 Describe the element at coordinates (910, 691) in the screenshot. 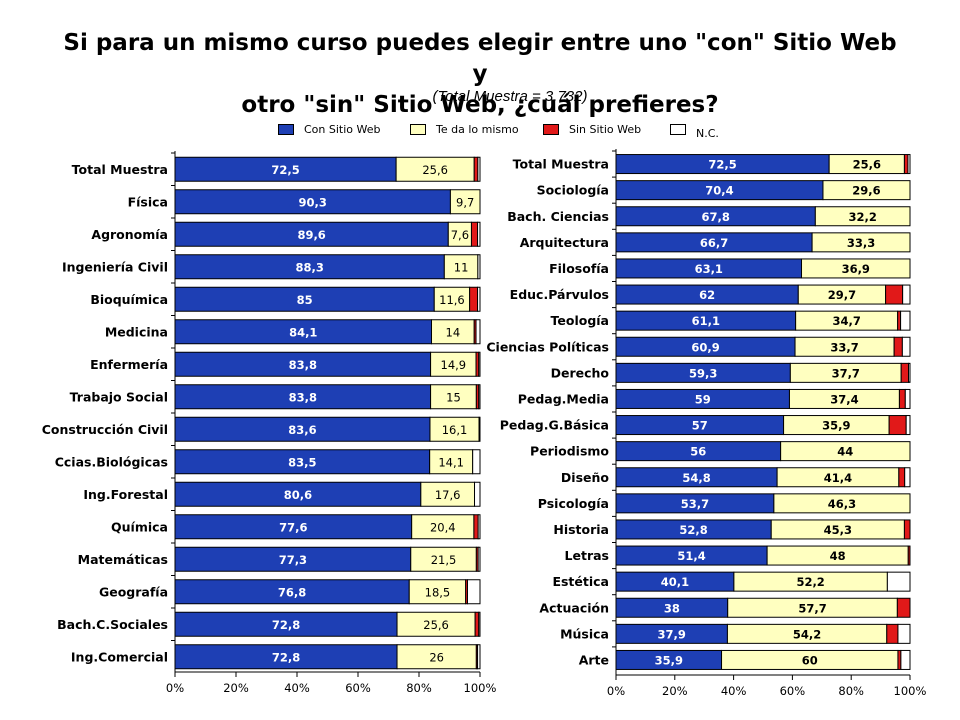

I see `x-tick-label: 100%` at that location.